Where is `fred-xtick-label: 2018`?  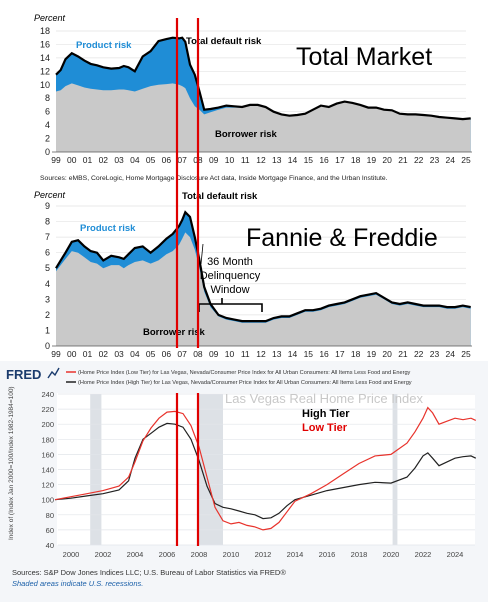
fred-xtick-label: 2018 is located at coordinates (359, 554).